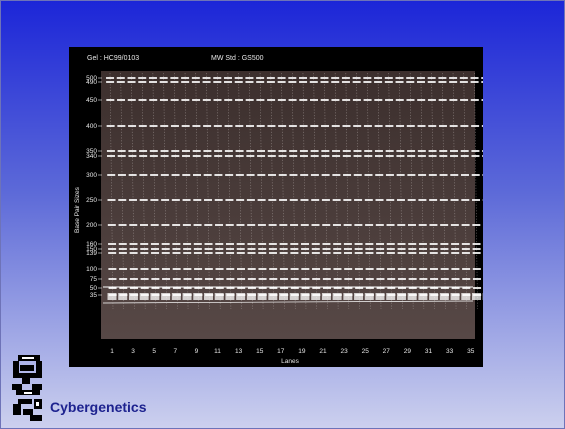 The image size is (565, 429). Describe the element at coordinates (471, 351) in the screenshot. I see `x-tick-label: 35` at that location.